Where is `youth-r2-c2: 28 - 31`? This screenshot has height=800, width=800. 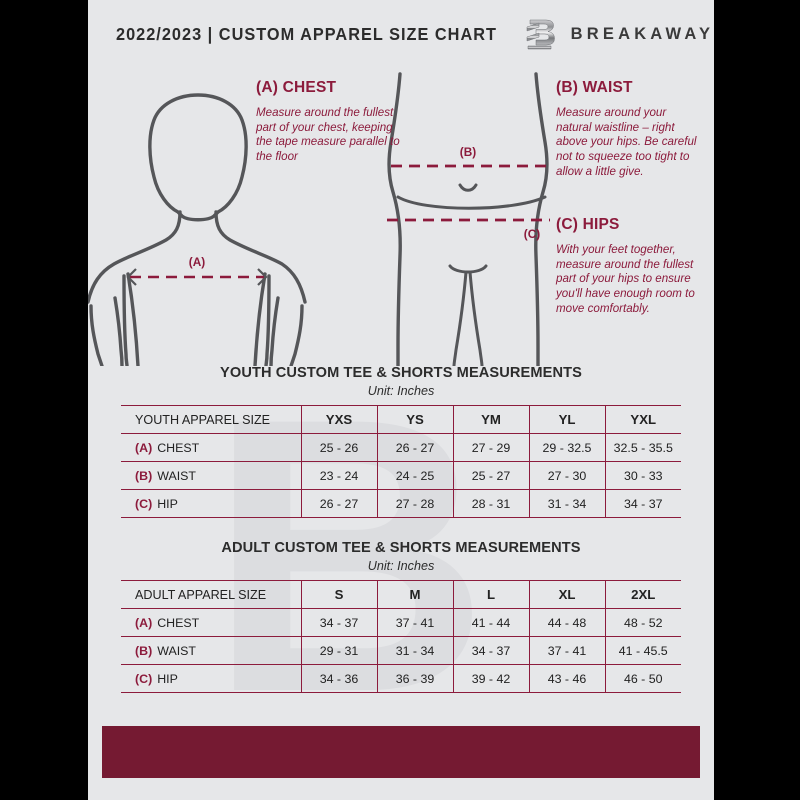 youth-r2-c2: 28 - 31 is located at coordinates (491, 503).